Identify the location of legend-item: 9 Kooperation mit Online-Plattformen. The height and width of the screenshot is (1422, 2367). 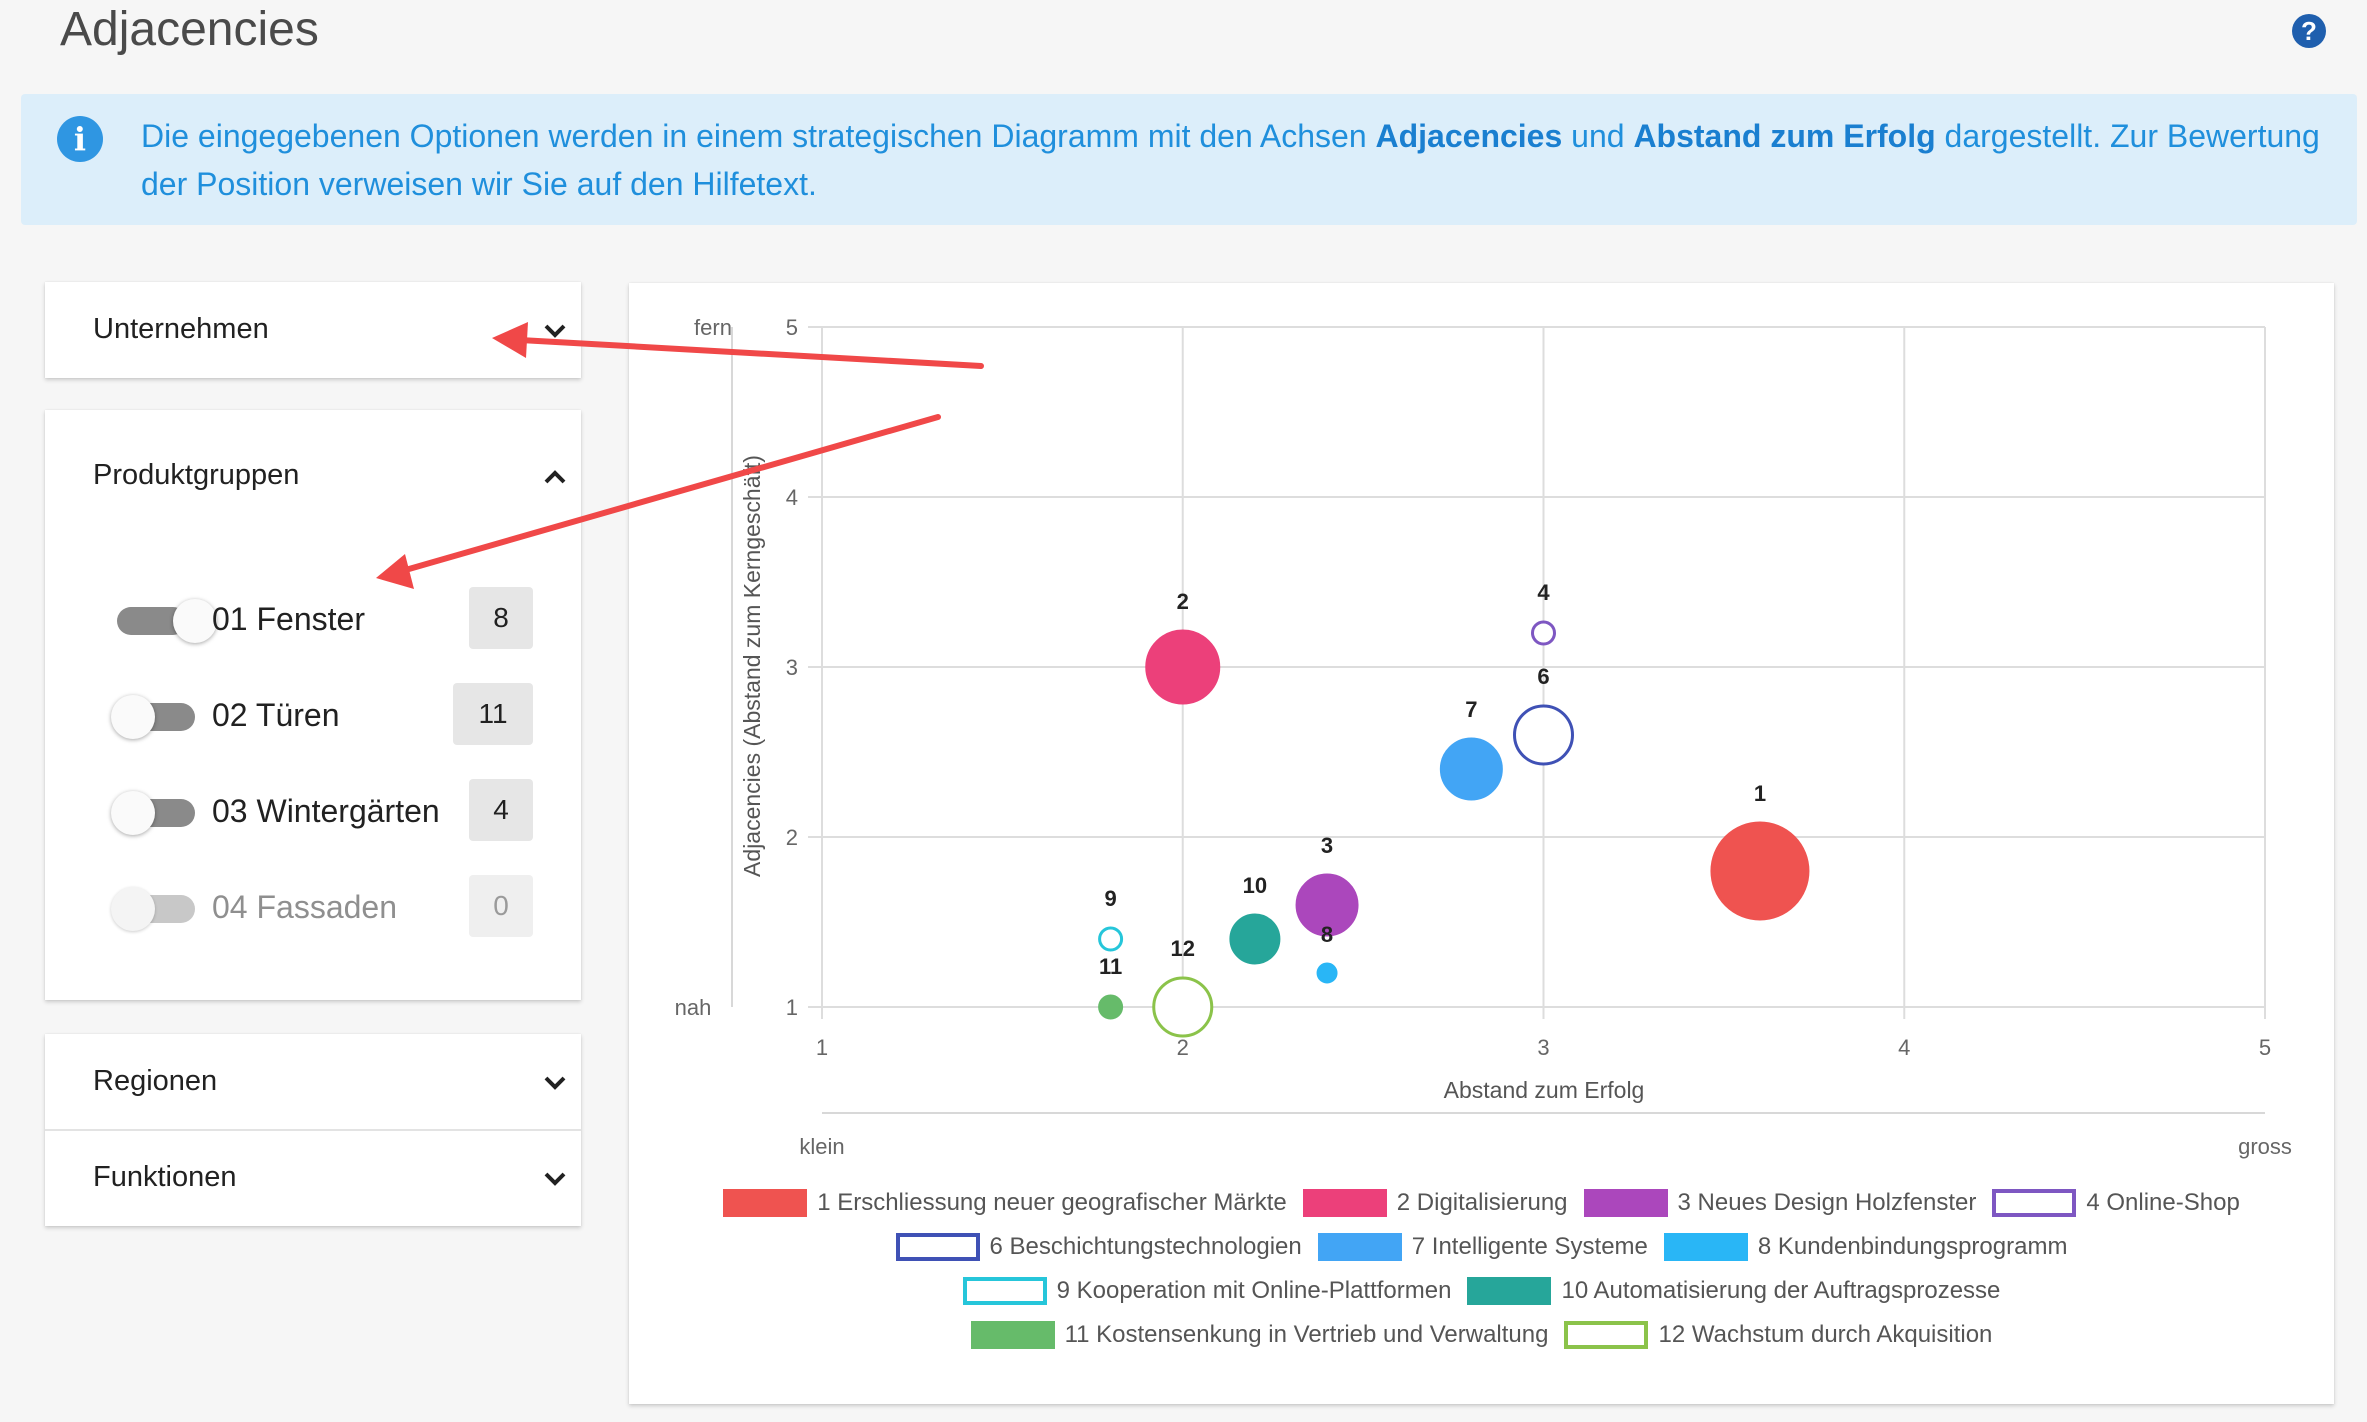
(1207, 1291).